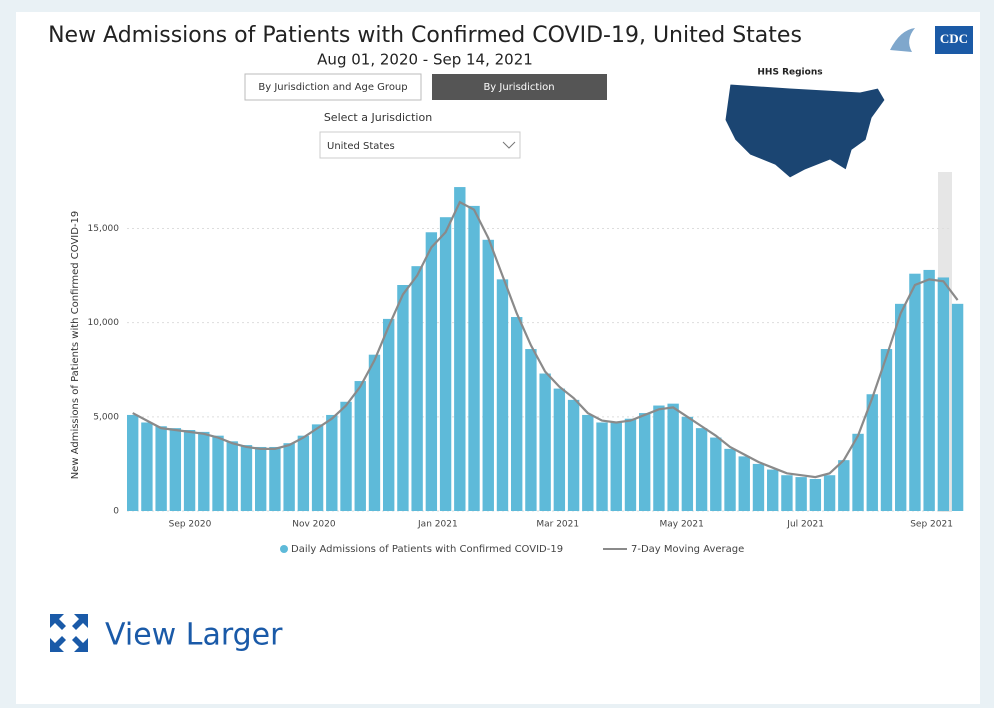  What do you see at coordinates (106, 417) in the screenshot?
I see `y-tick-label: 5,000` at bounding box center [106, 417].